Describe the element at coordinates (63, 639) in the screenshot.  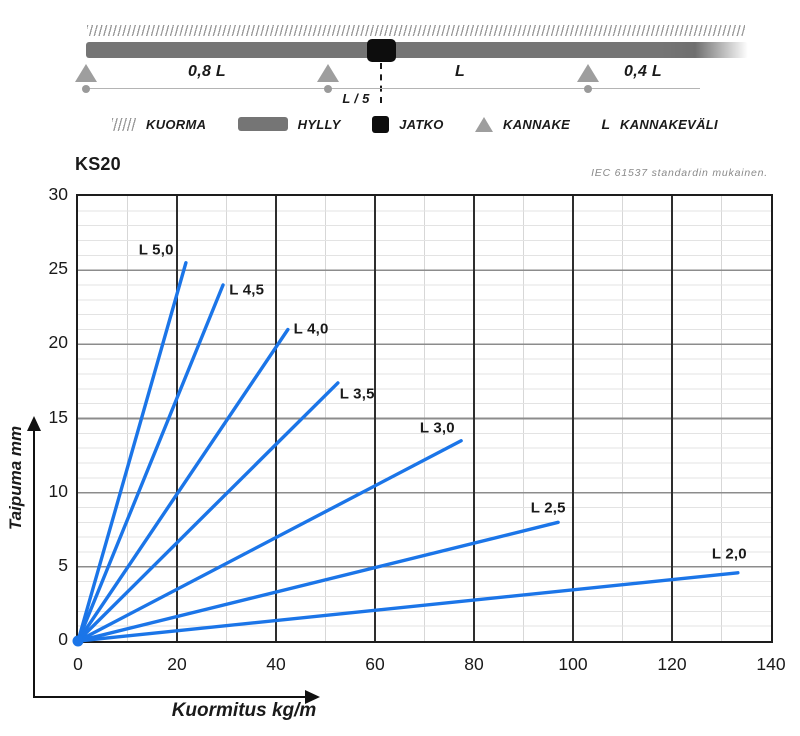
I see `y-tick-label: 0` at that location.